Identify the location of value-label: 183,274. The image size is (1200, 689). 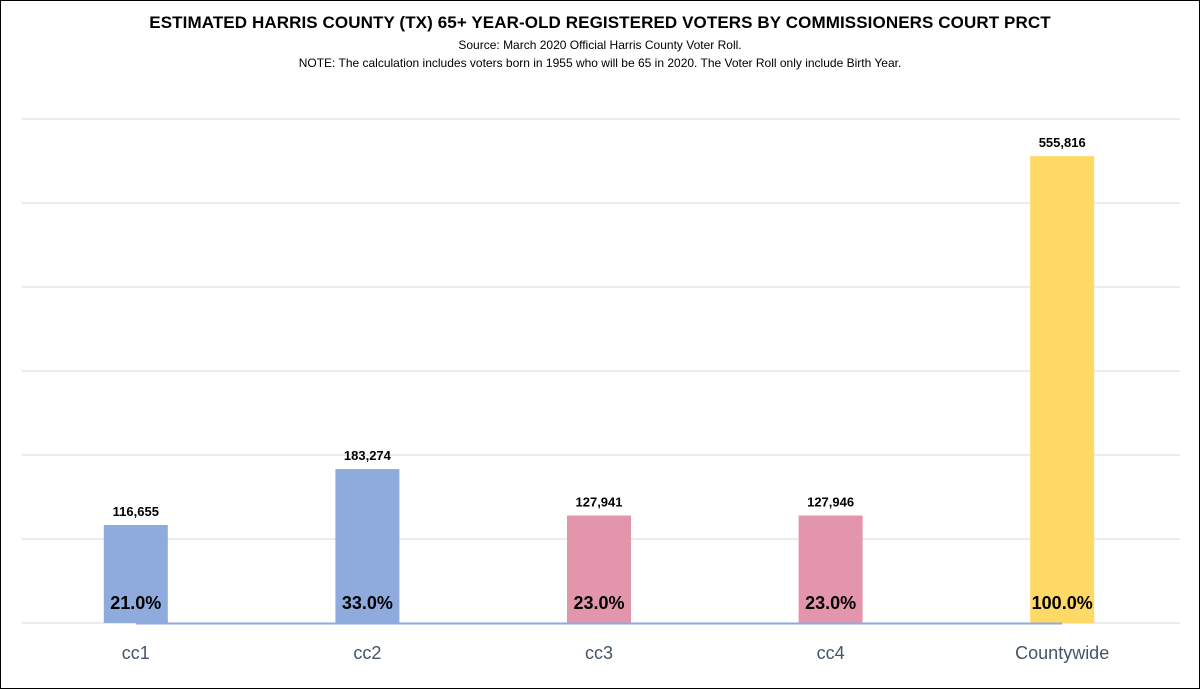
(368, 455).